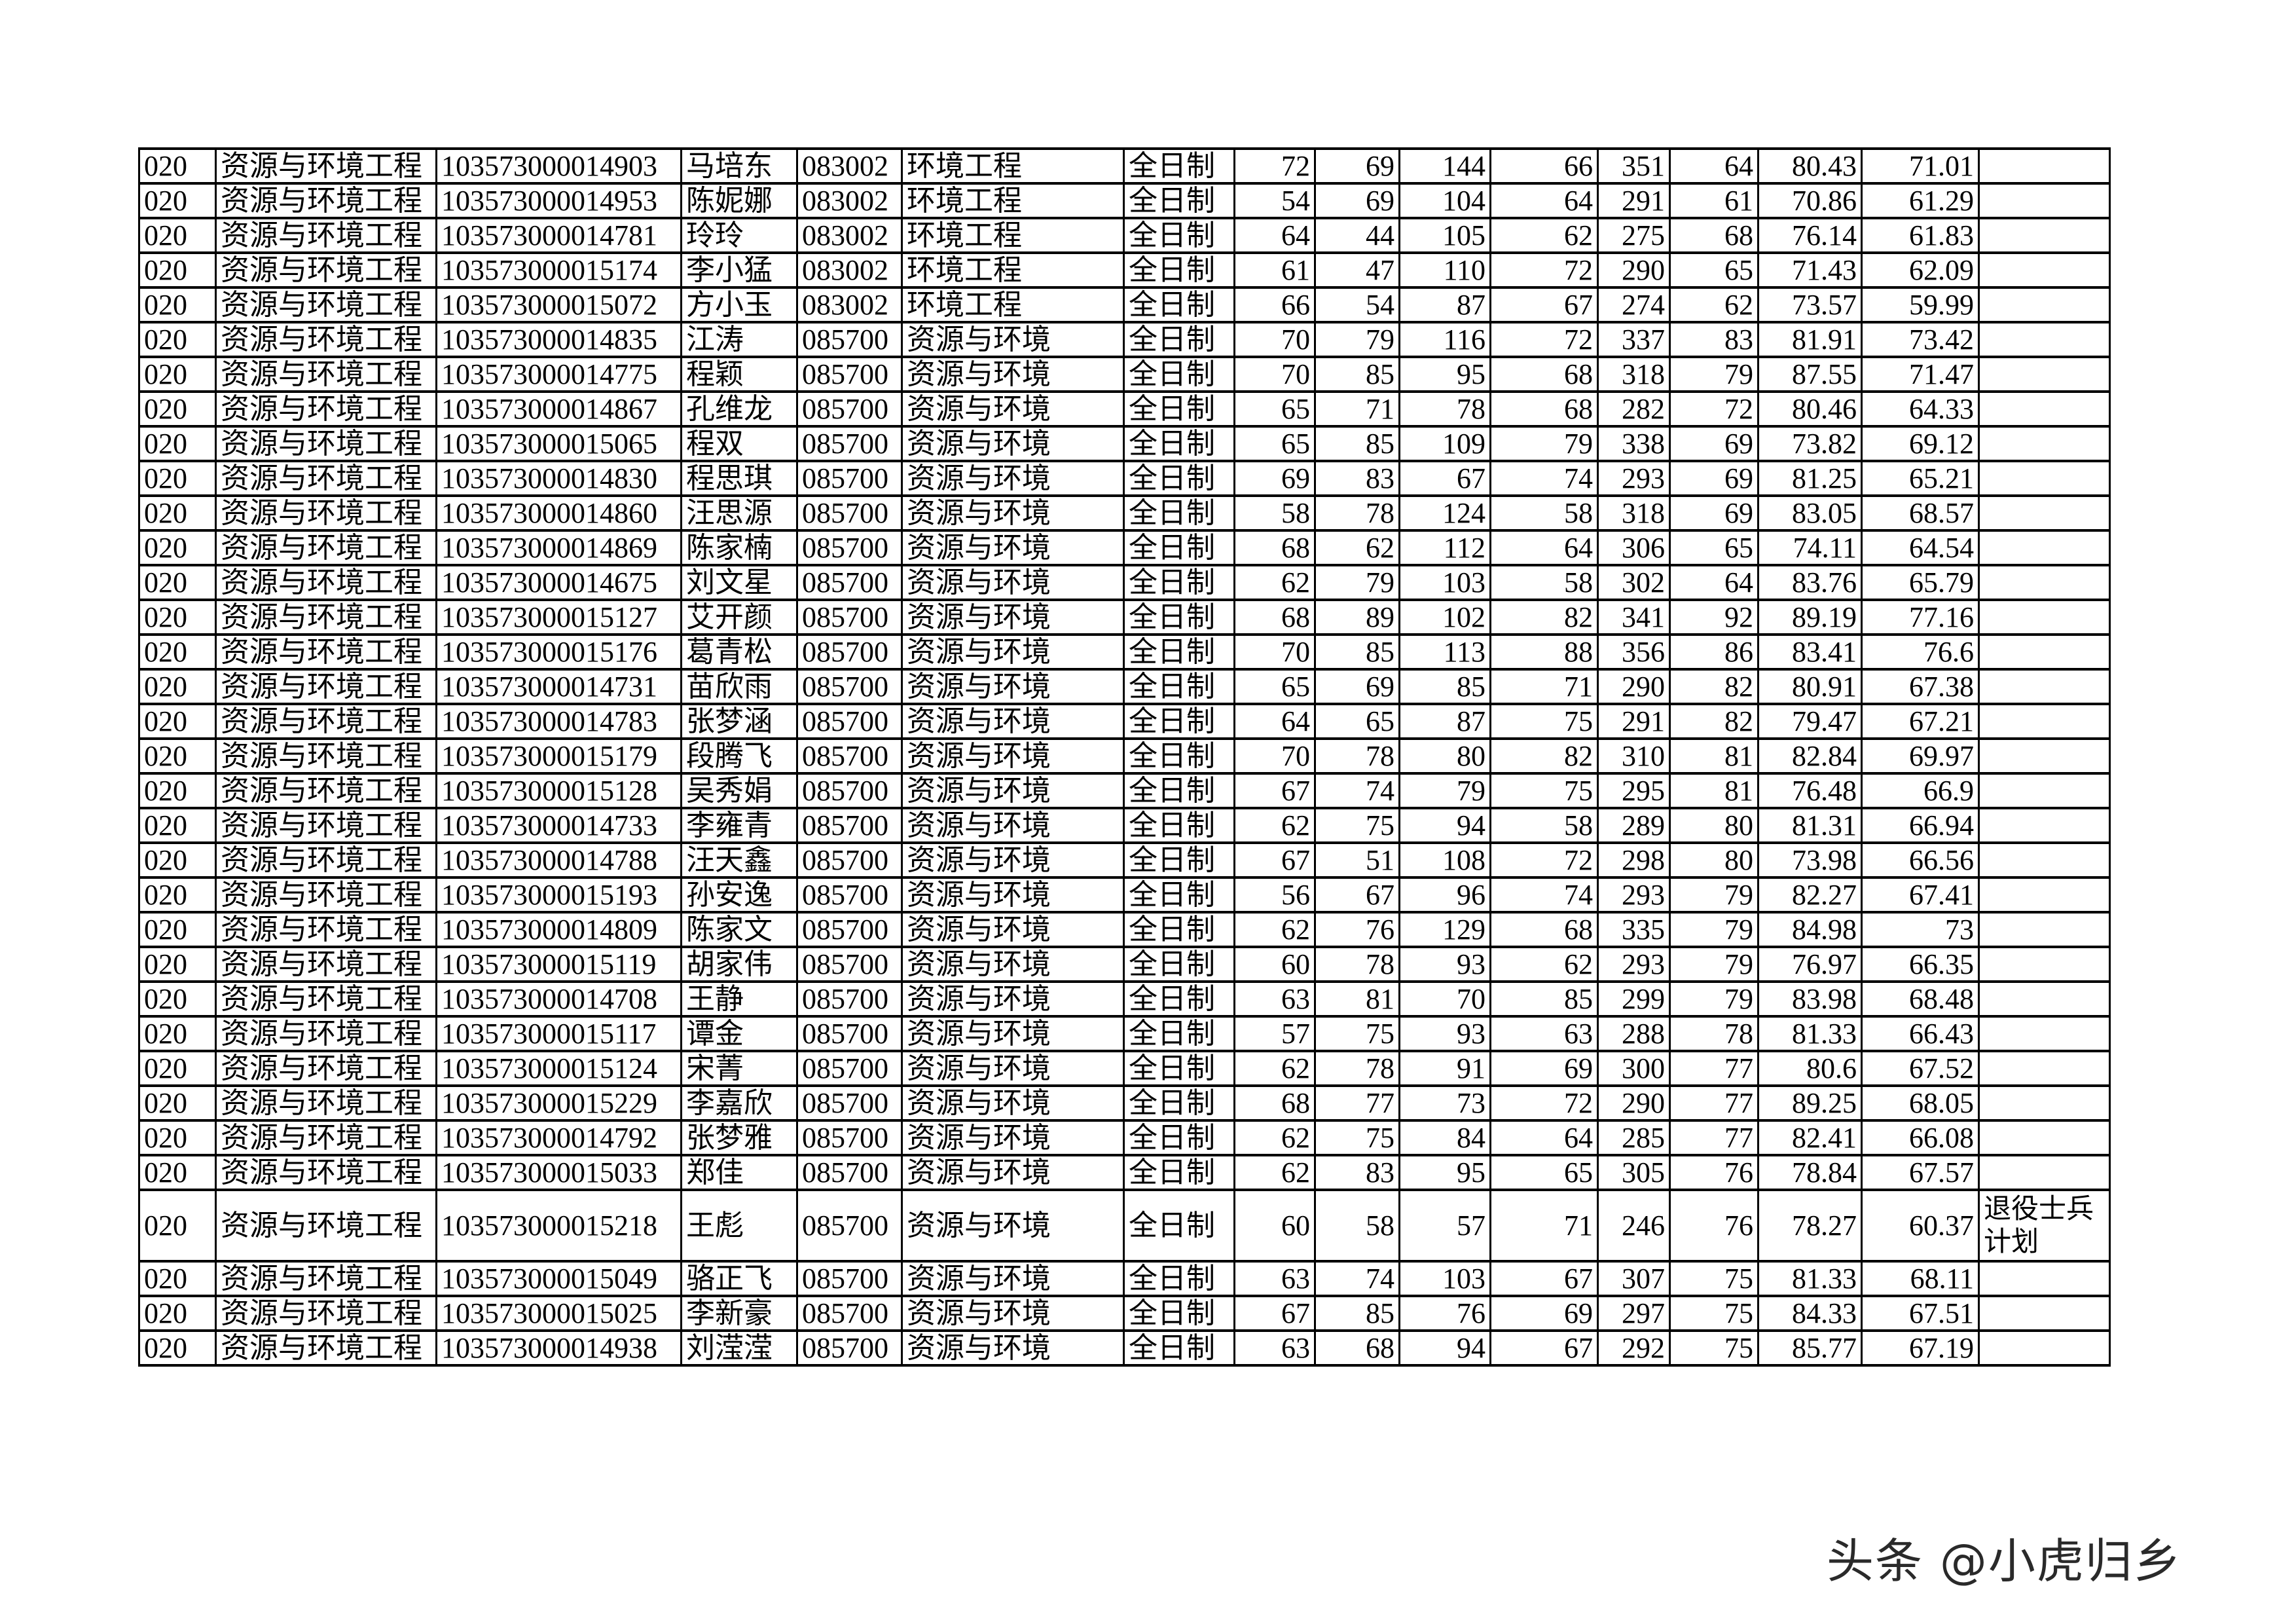 Image resolution: width=2296 pixels, height=1624 pixels. What do you see at coordinates (558, 929) in the screenshot?
I see `cell-candidate-id: 103573000014809` at bounding box center [558, 929].